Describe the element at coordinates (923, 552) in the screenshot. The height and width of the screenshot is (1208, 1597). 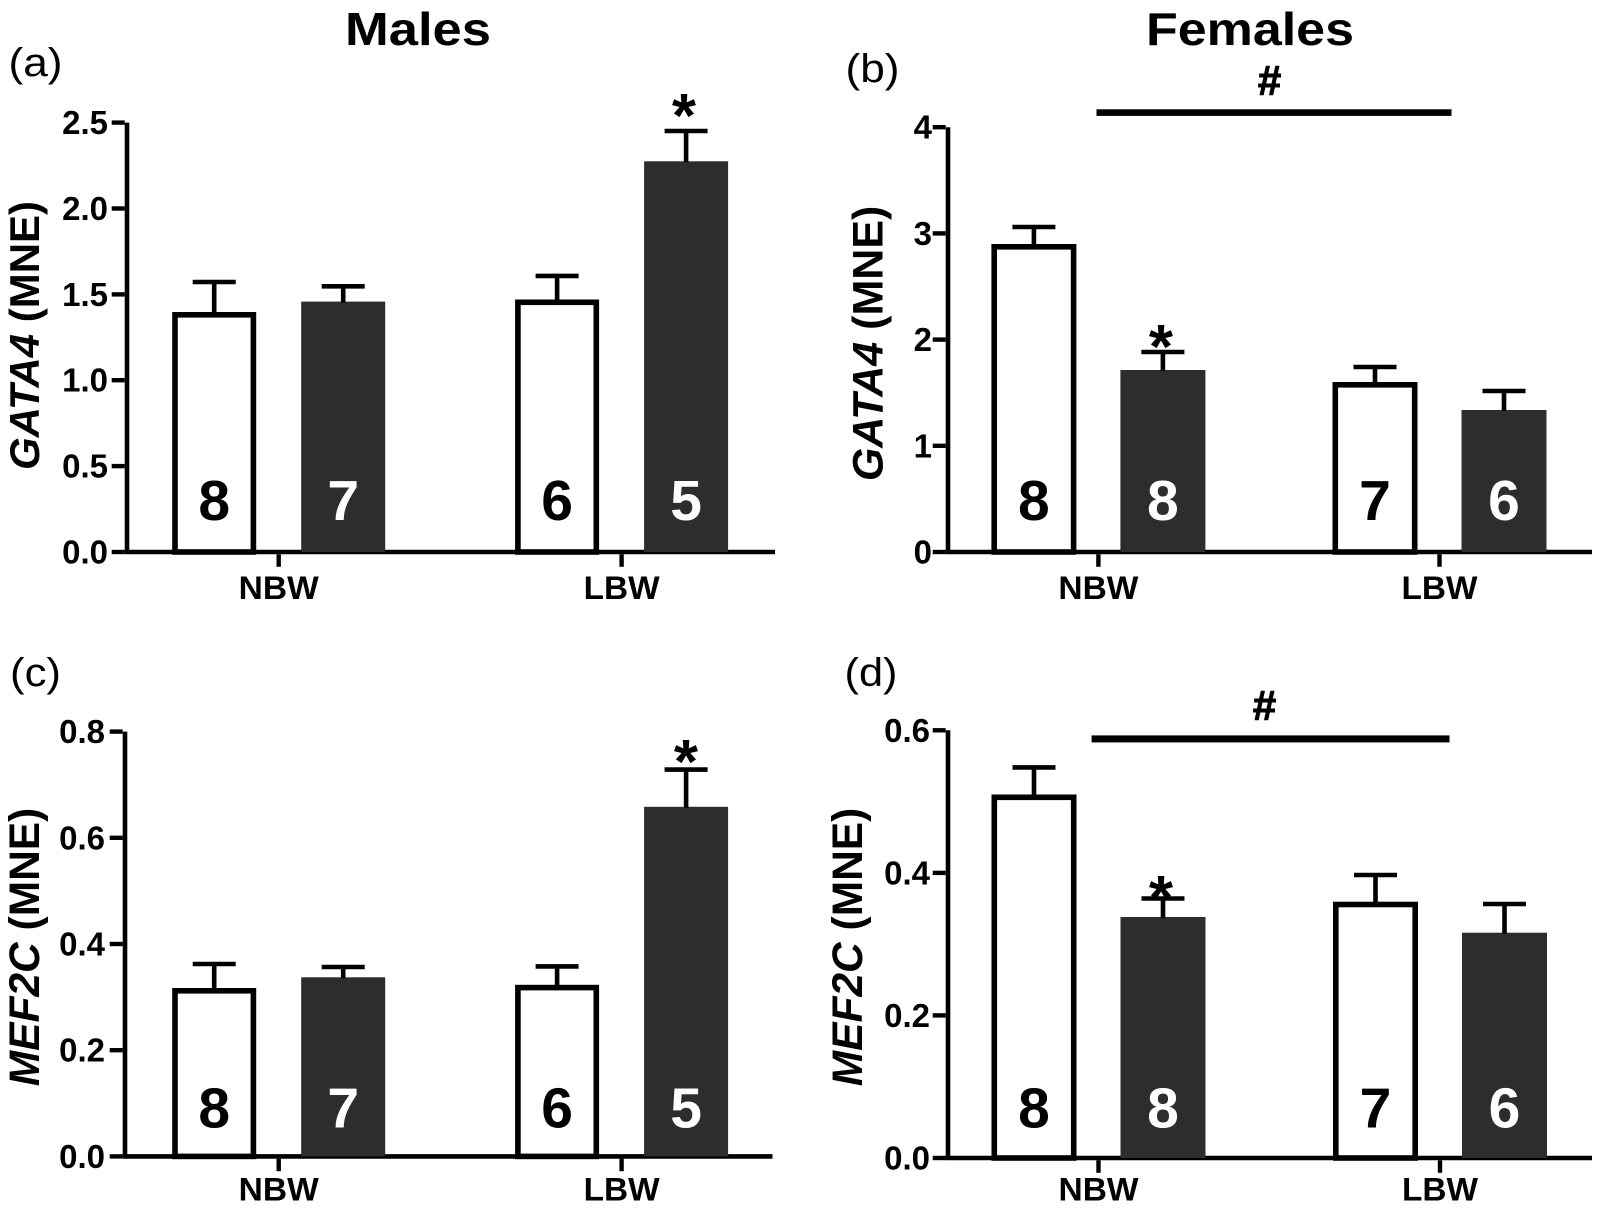
I see `svg-text: 0` at that location.